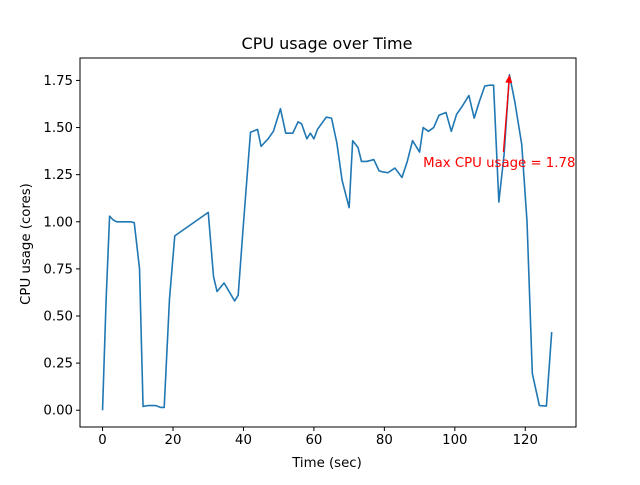 This screenshot has width=640, height=485. Describe the element at coordinates (384, 440) in the screenshot. I see `x-tick-label: 80` at that location.